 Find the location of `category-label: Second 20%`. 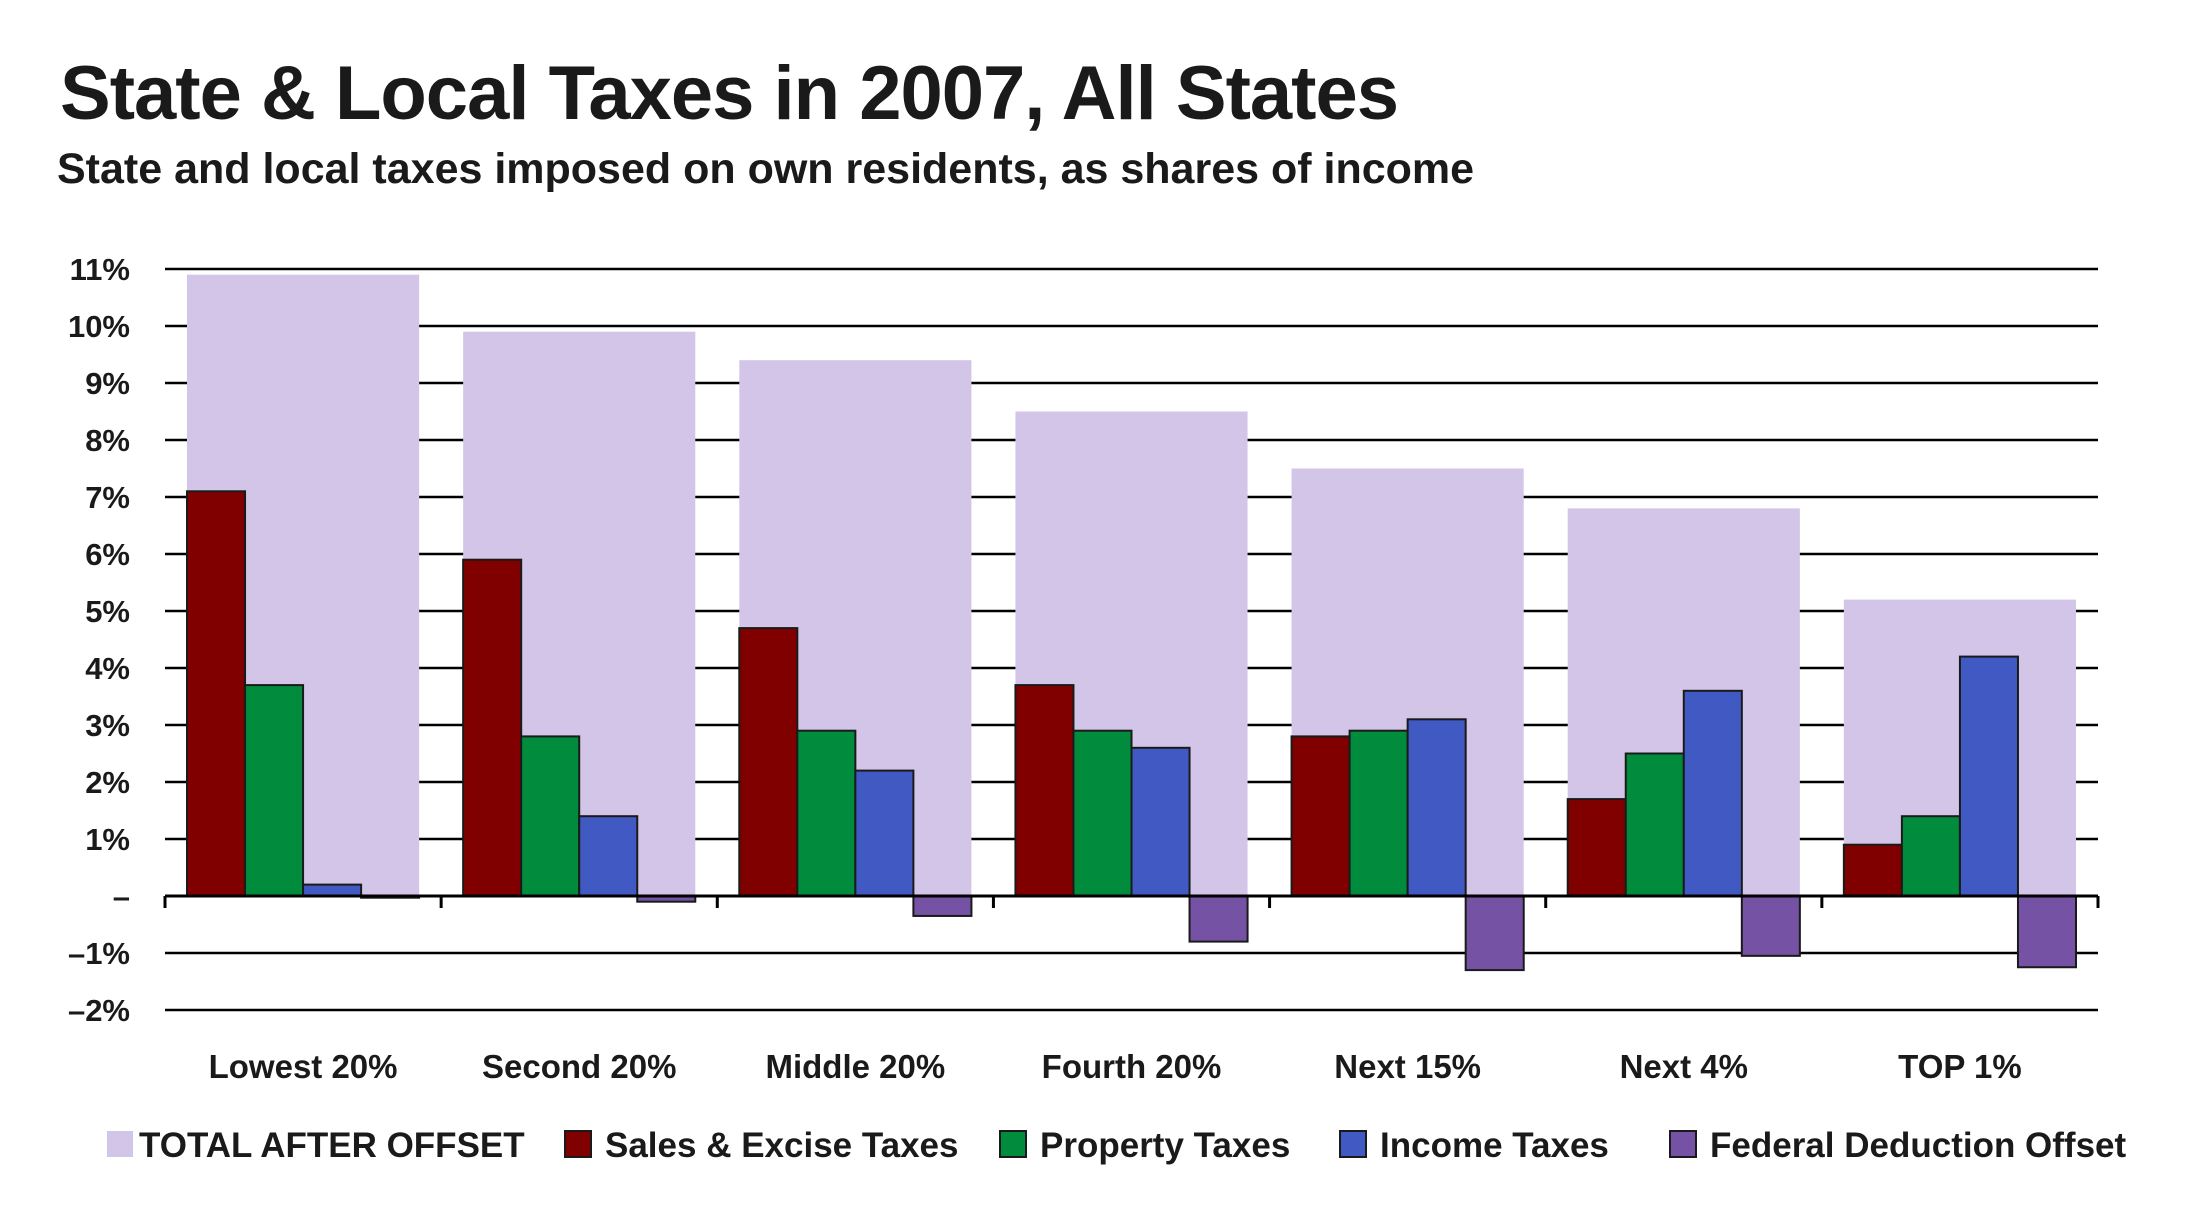

category-label: Second 20% is located at coordinates (579, 1066).